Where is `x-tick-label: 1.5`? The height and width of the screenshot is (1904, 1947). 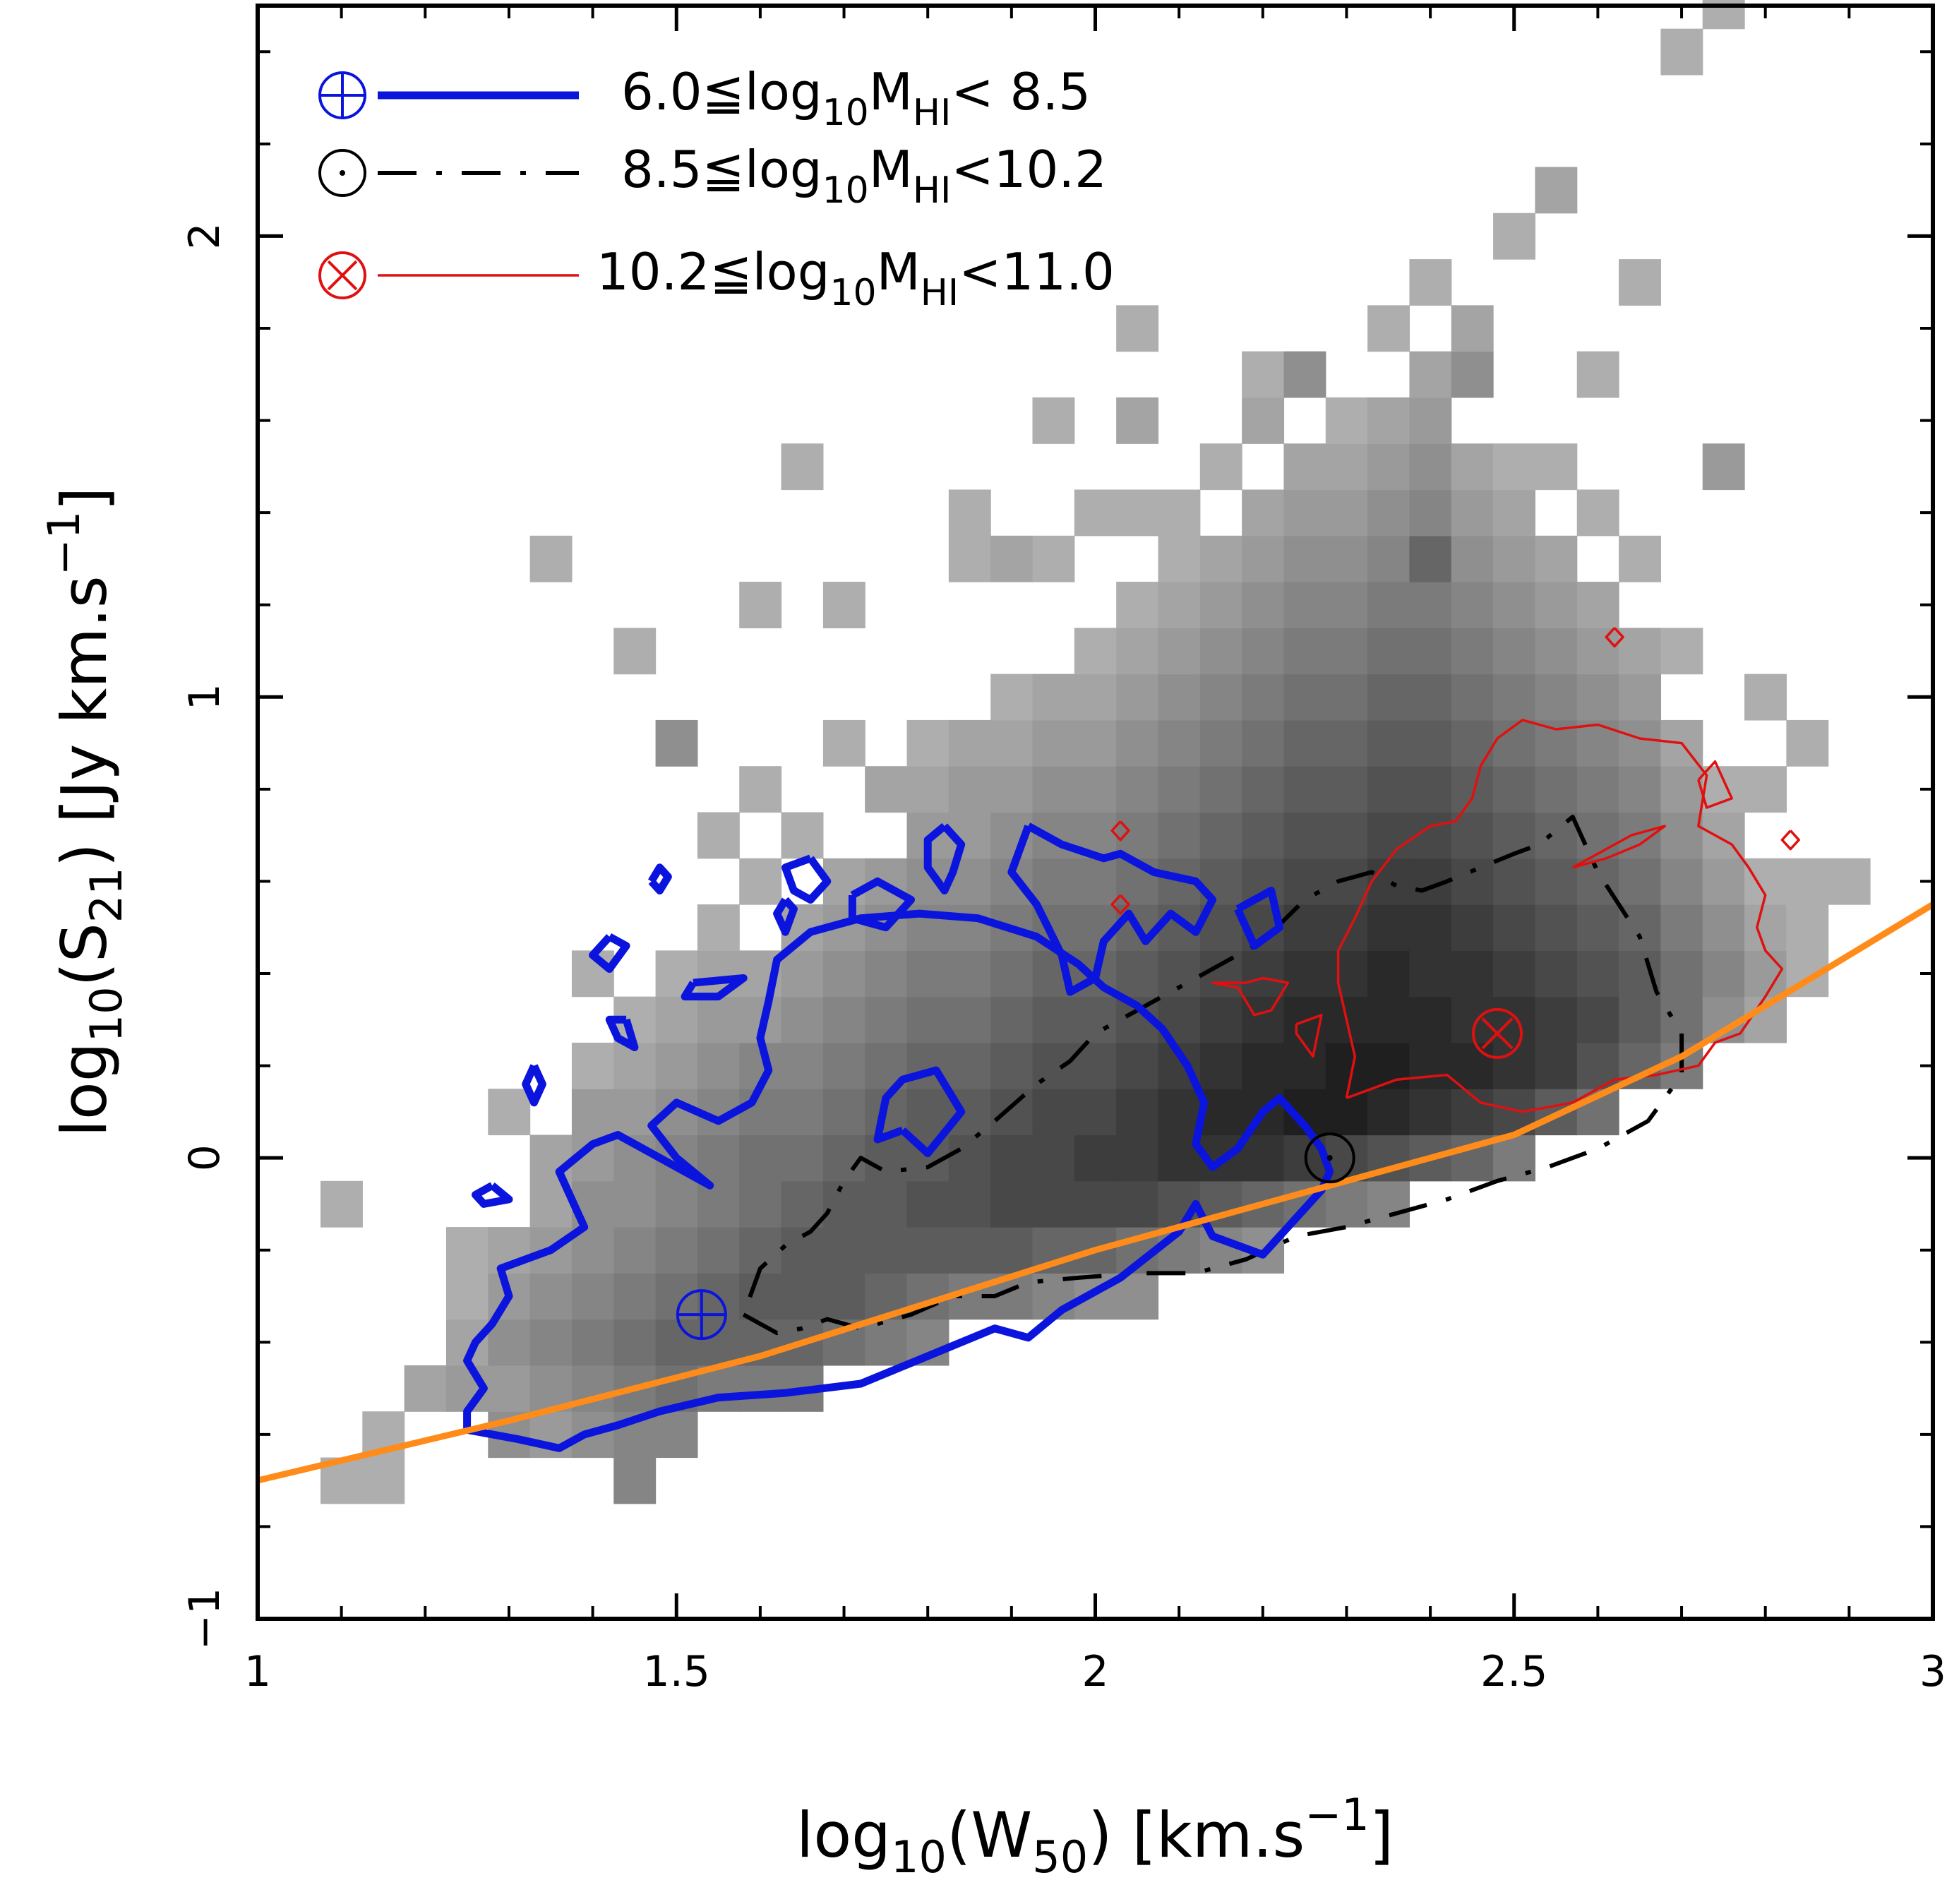 x-tick-label: 1.5 is located at coordinates (676, 1671).